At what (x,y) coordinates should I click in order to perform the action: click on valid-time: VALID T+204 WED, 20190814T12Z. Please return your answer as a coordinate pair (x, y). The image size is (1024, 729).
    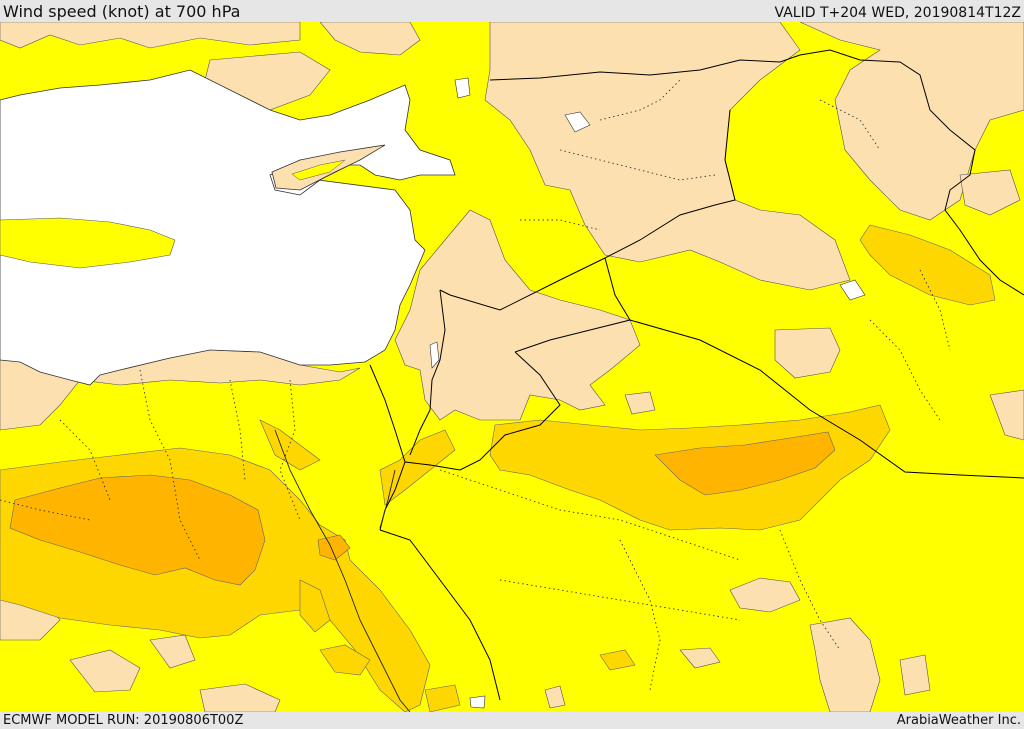
    Looking at the image, I should click on (897, 13).